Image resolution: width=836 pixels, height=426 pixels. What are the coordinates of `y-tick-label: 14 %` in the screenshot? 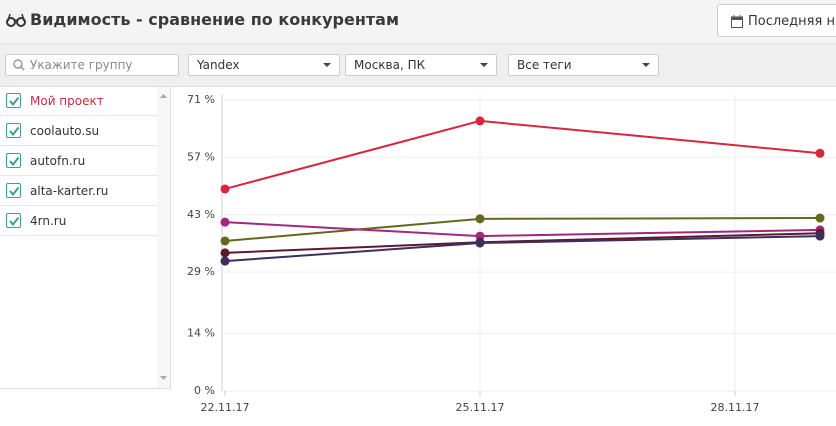 It's located at (201, 333).